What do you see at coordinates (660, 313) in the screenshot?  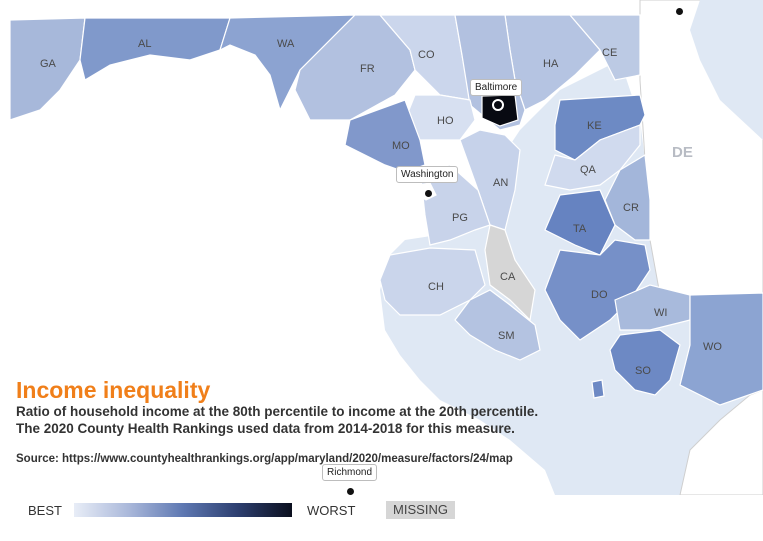 I see `county-label-wi: WI` at bounding box center [660, 313].